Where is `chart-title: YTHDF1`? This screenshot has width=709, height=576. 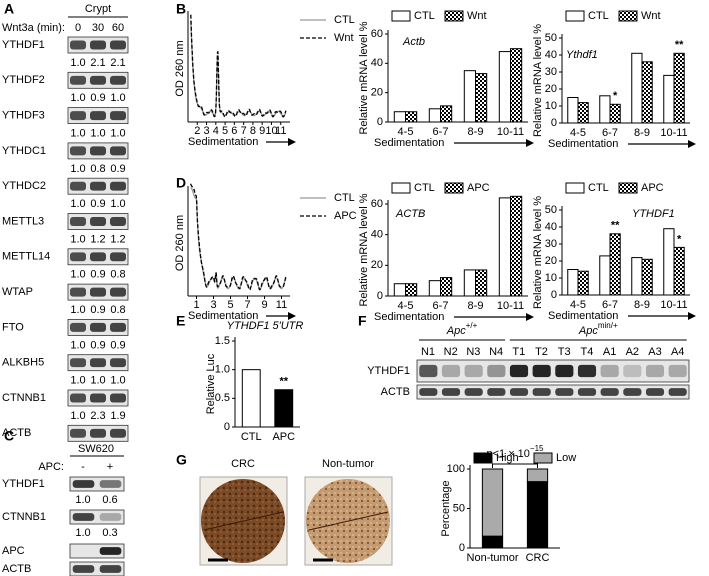 chart-title: YTHDF1 is located at coordinates (653, 214).